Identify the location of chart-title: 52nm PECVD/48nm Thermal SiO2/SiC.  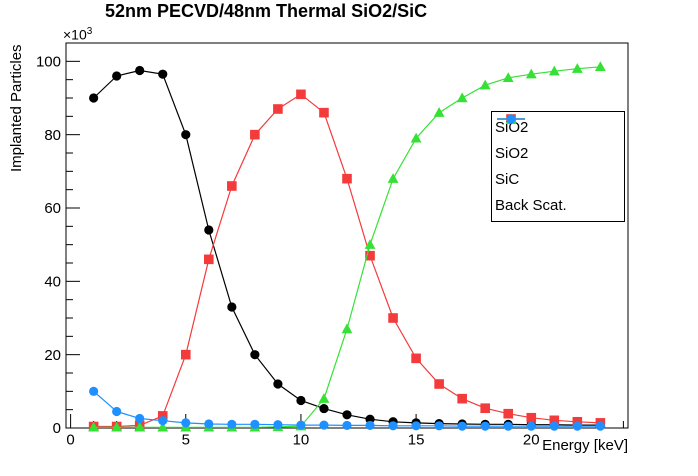
(266, 11).